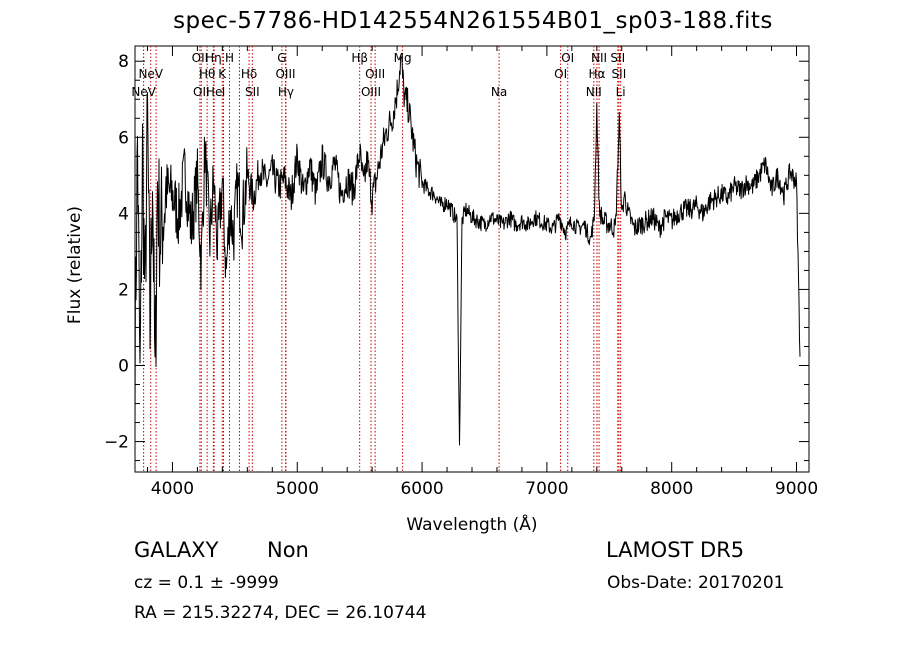  I want to click on x-tick-label: 5000, so click(297, 489).